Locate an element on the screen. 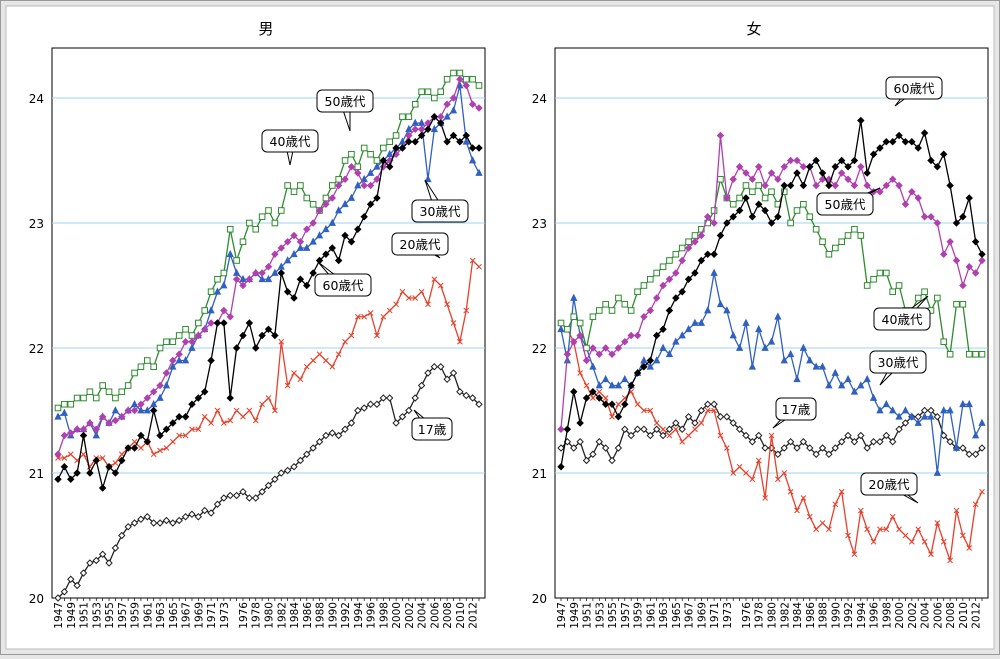  x-tick-label: 1973 is located at coordinates (728, 615).